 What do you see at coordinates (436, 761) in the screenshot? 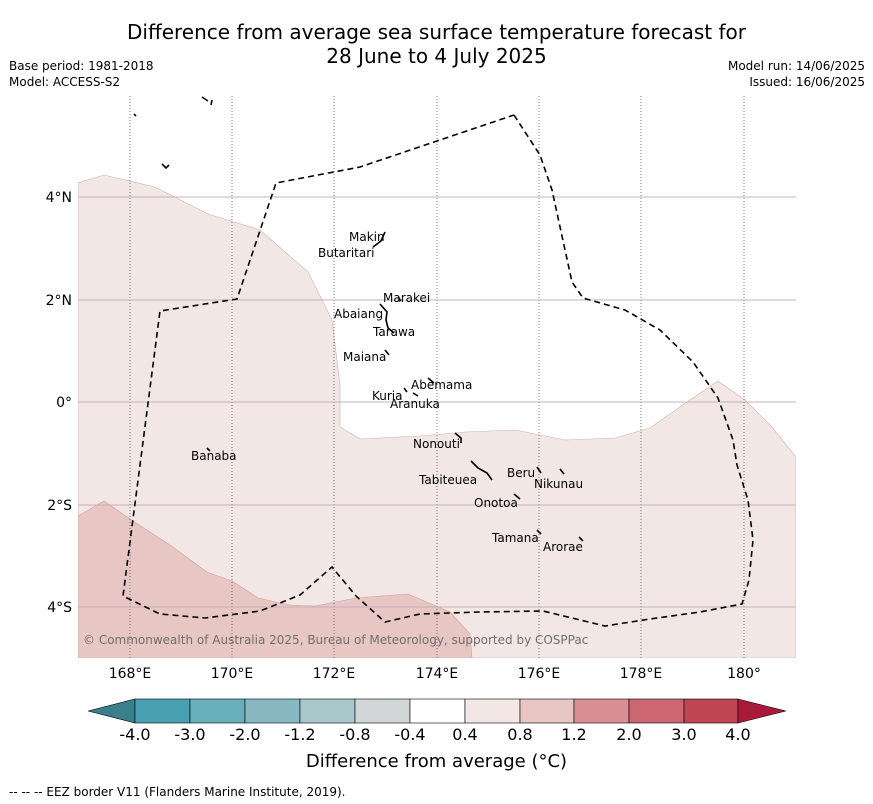
I see `colorbar-title: Difference from average (°C)` at bounding box center [436, 761].